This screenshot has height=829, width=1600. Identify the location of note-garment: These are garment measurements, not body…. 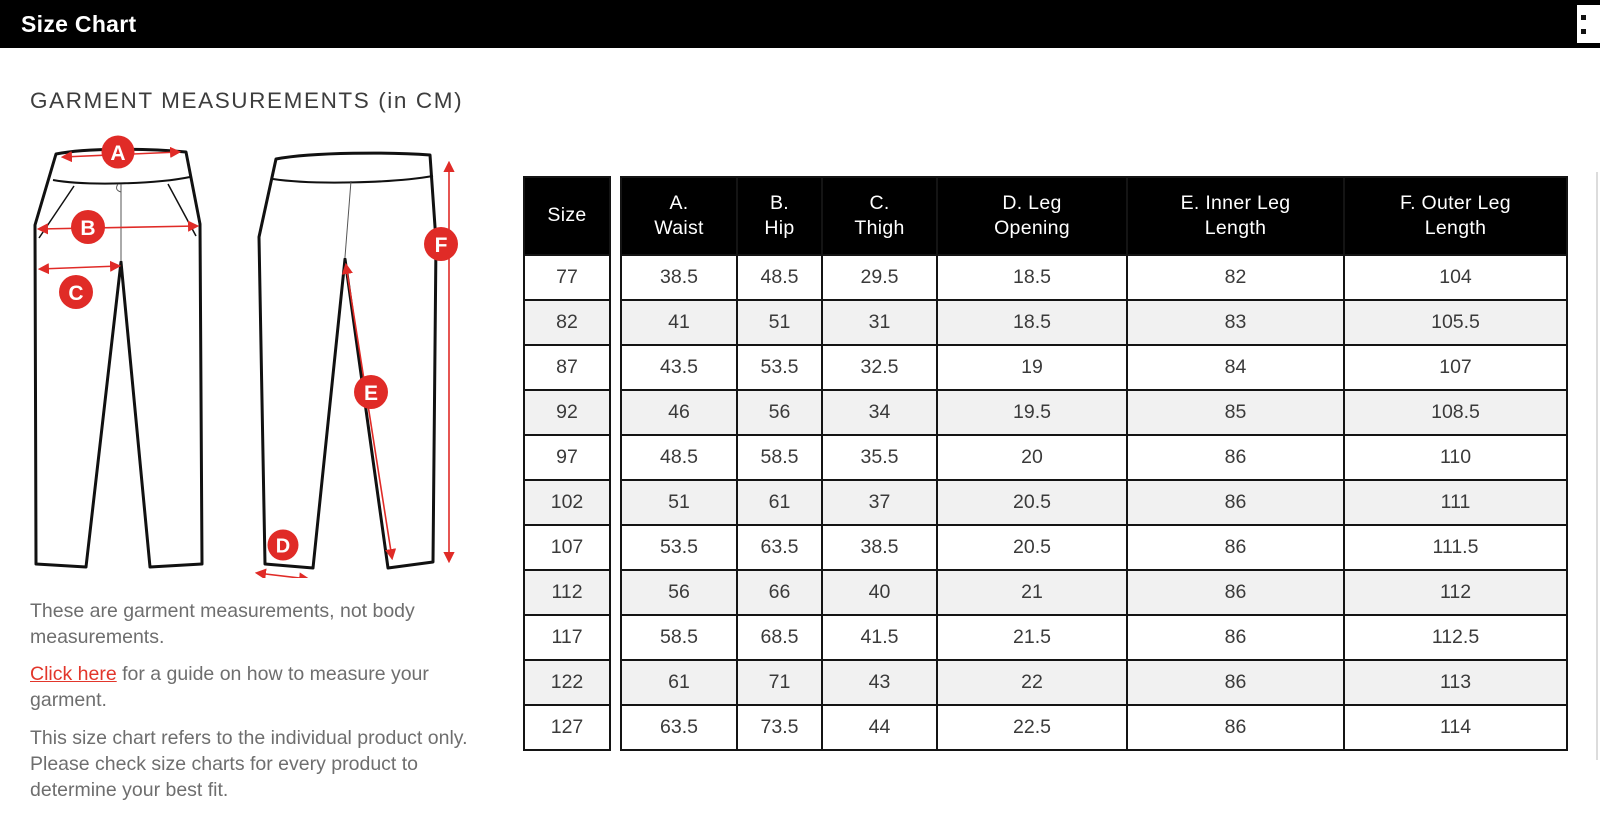
(222, 624).